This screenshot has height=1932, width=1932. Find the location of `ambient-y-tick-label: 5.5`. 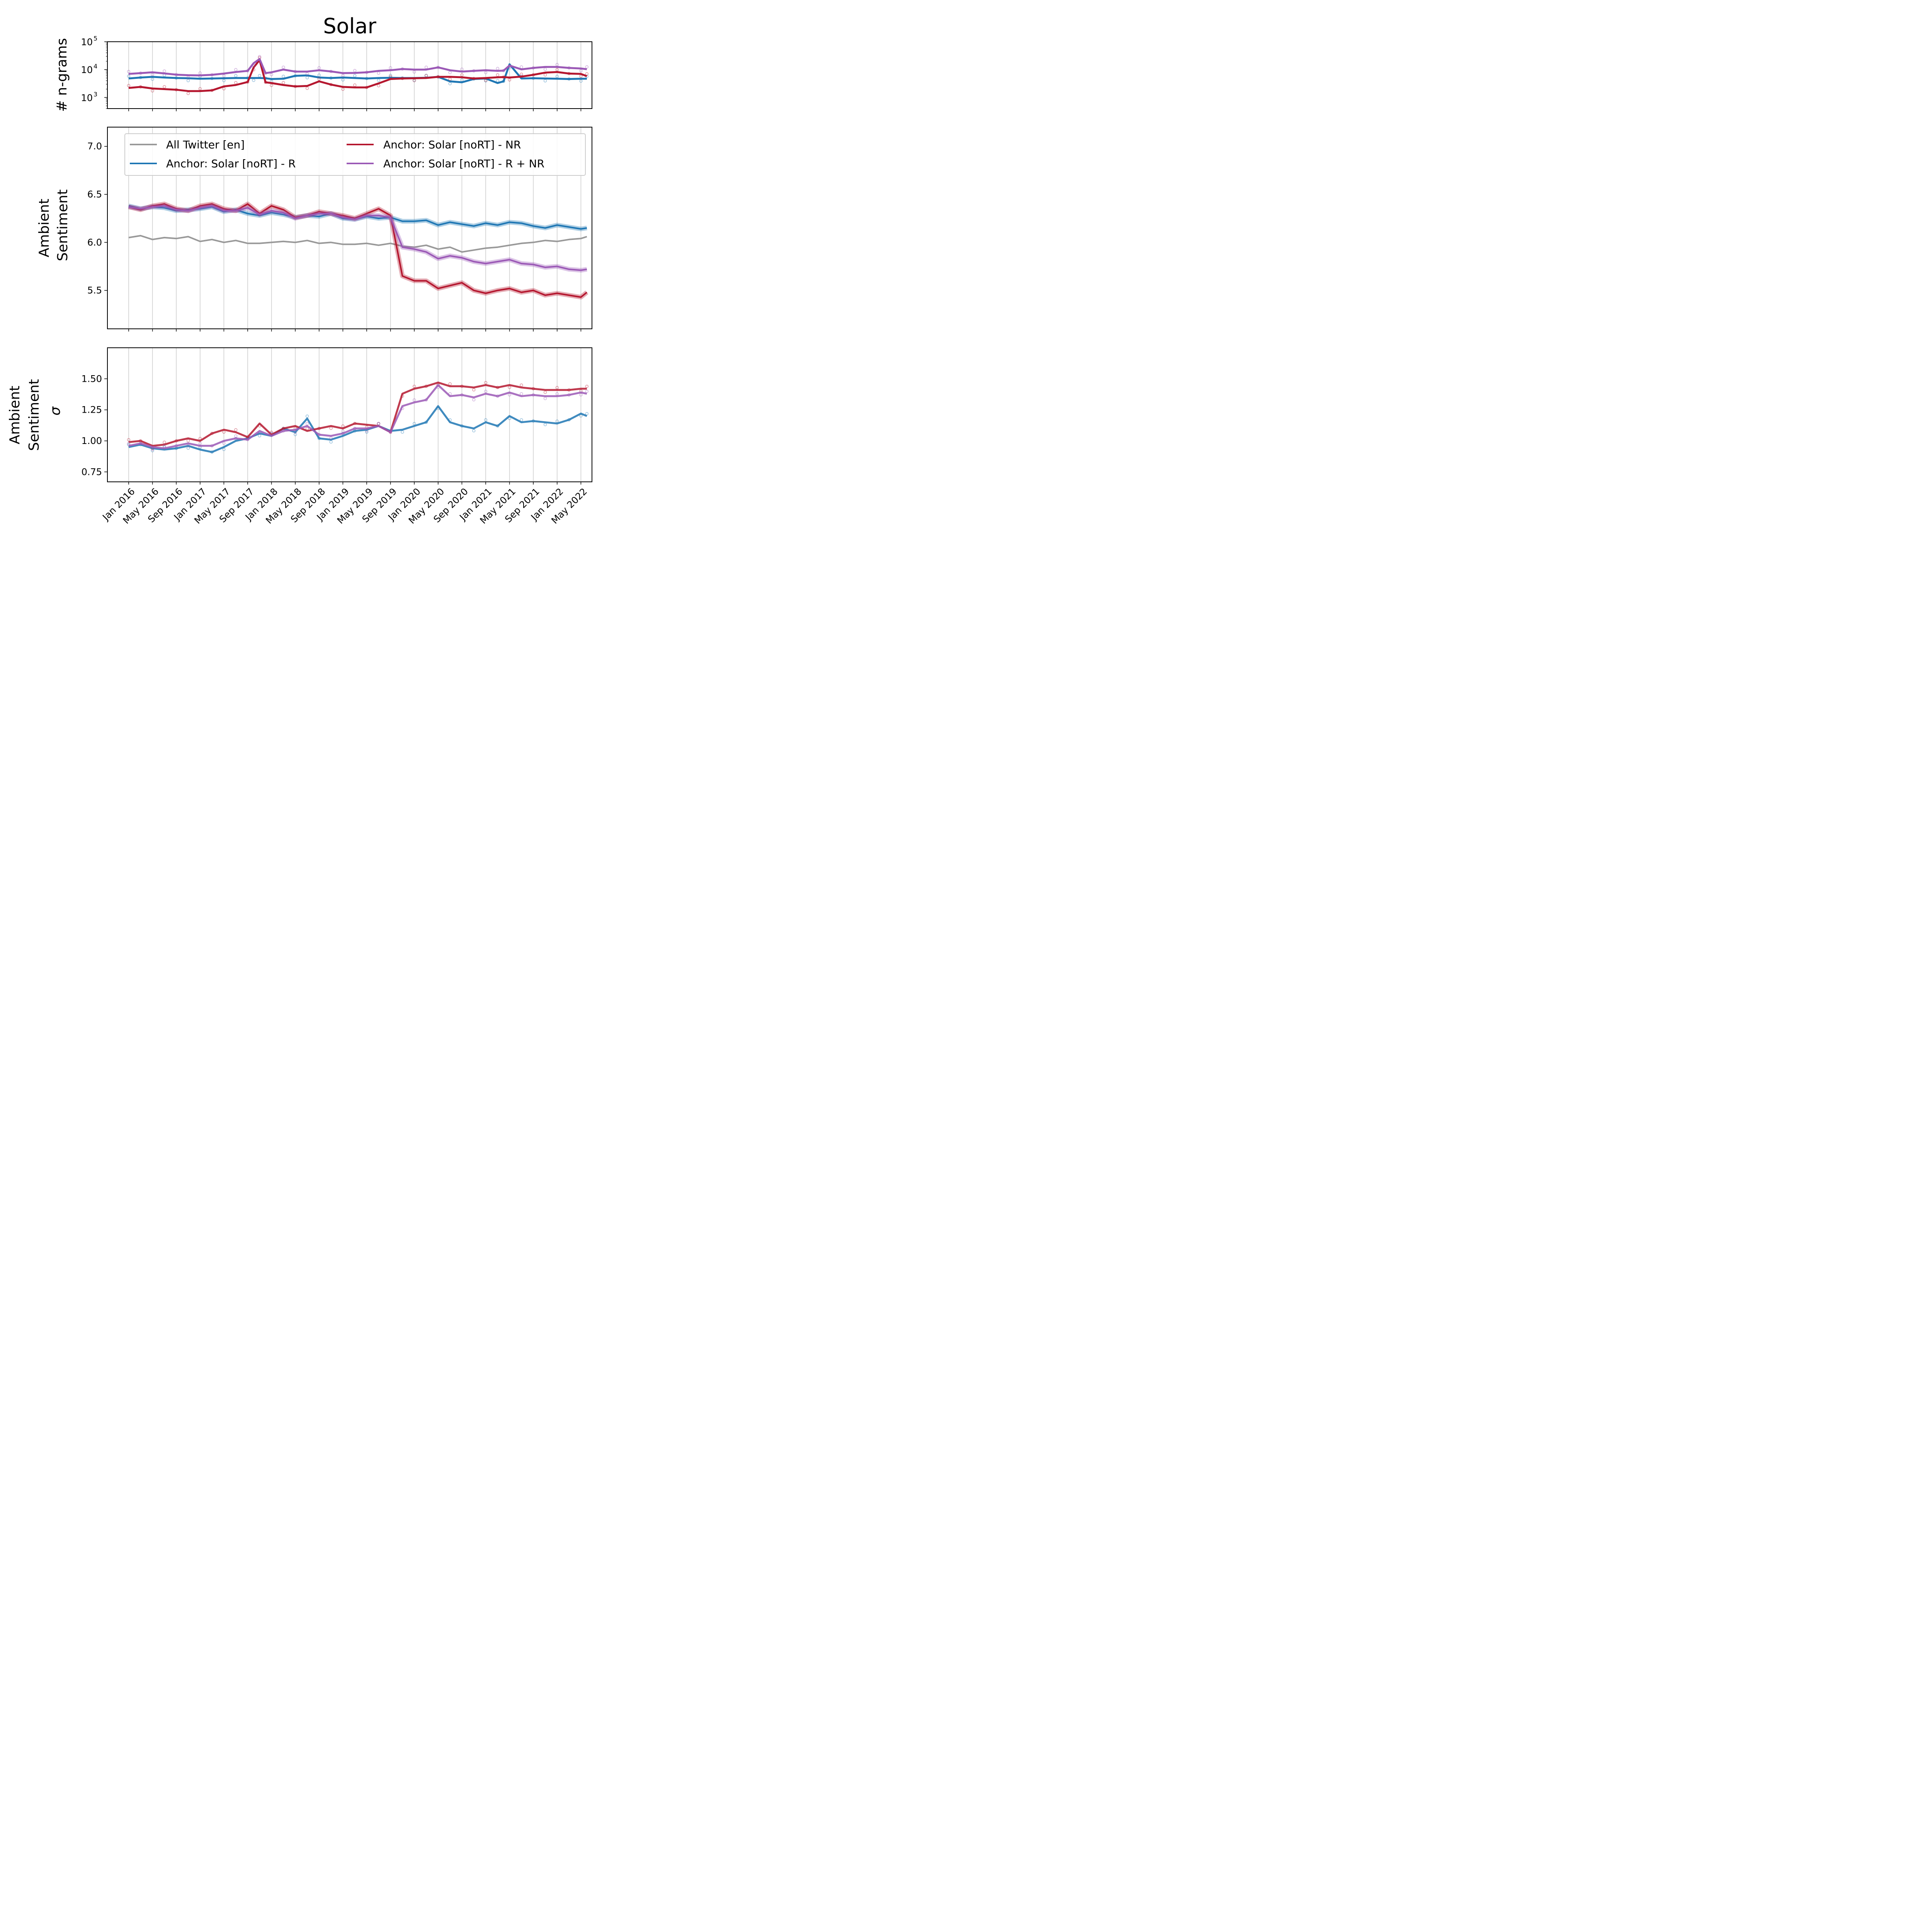

ambient-y-tick-label: 5.5 is located at coordinates (94, 291).